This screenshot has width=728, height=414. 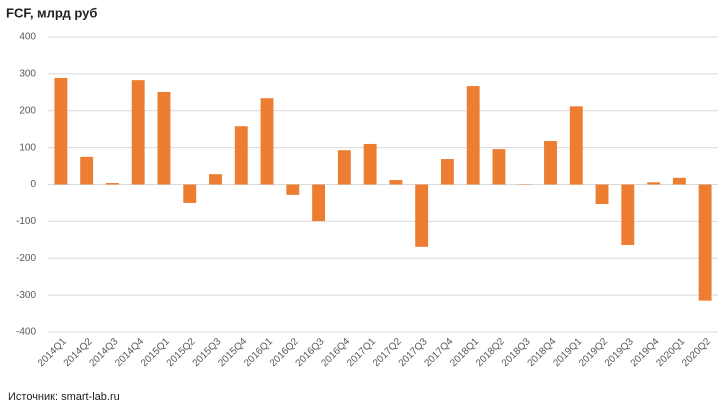 I want to click on y-tick-label: 0, so click(x=33, y=184).